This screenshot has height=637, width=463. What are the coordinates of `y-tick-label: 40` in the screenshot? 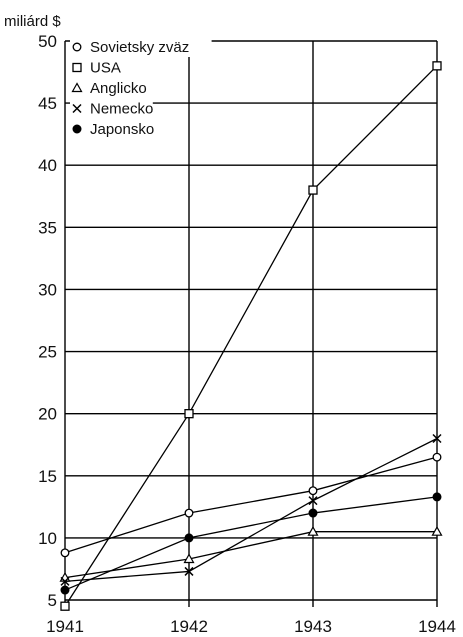 It's located at (47, 165).